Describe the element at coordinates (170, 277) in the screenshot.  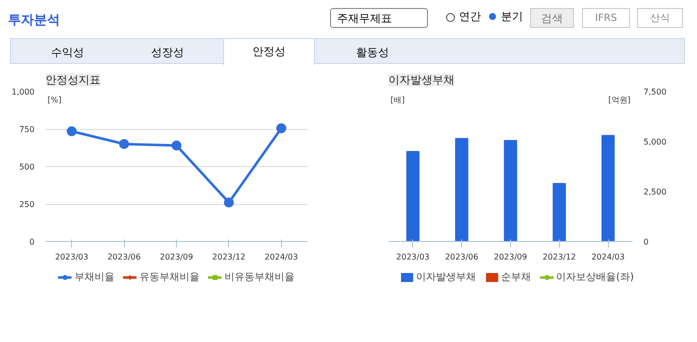
I see `legend-label: 유동부채비율` at that location.